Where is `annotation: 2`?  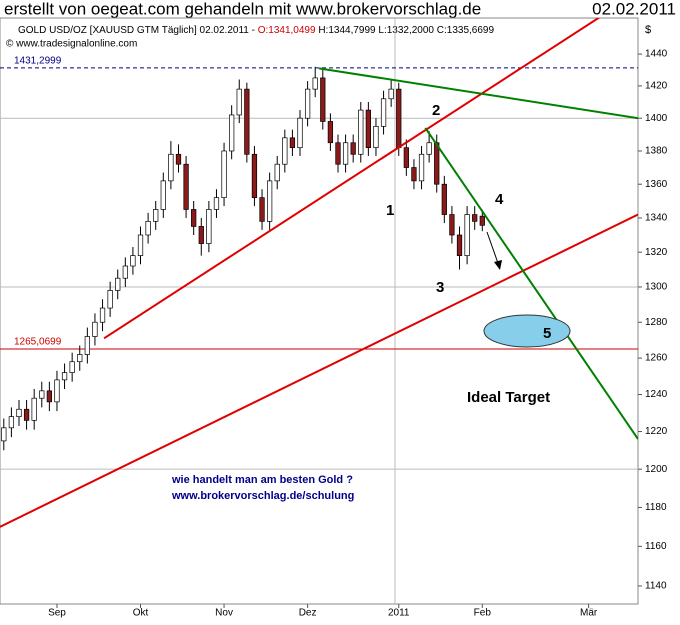 annotation: 2 is located at coordinates (436, 110).